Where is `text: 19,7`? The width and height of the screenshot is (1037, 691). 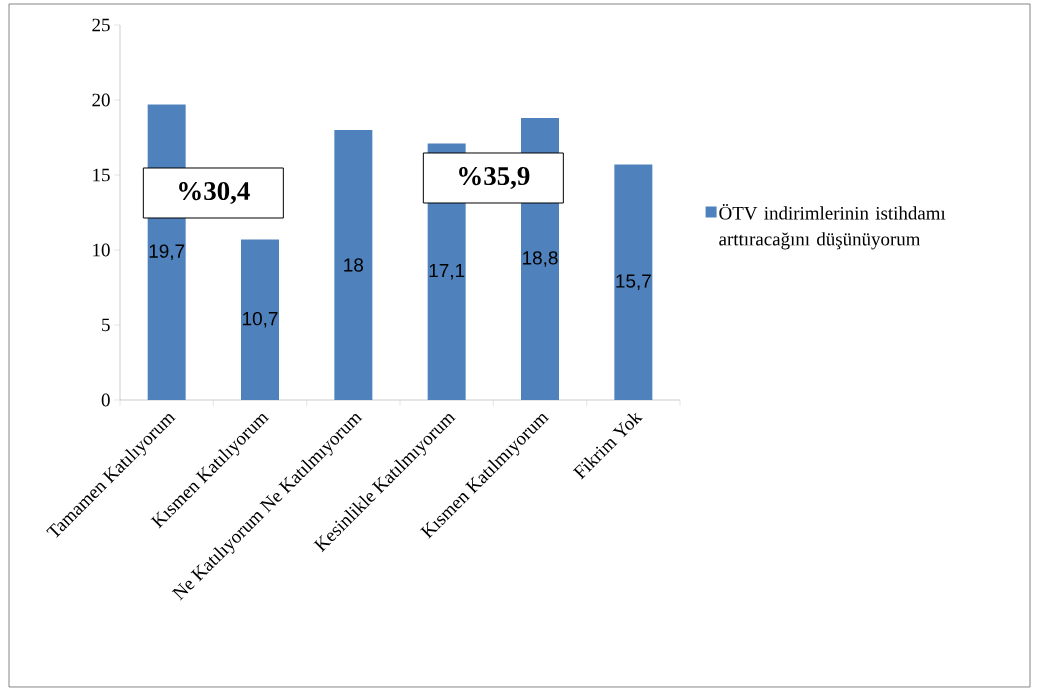 text: 19,7 is located at coordinates (167, 252).